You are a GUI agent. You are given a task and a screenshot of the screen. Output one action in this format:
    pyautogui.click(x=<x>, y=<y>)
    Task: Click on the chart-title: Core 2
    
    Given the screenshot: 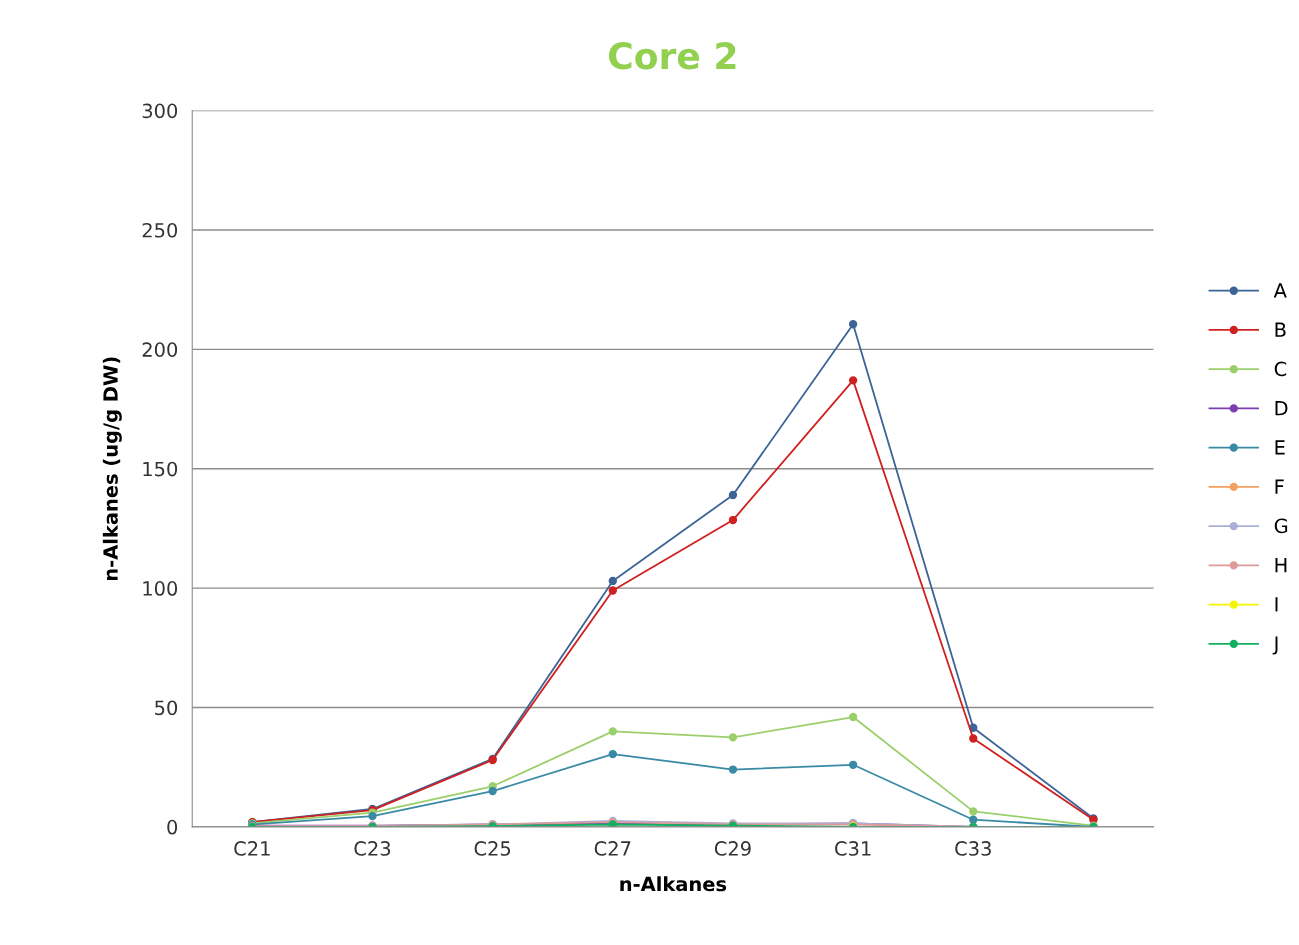 What is the action you would take?
    pyautogui.click(x=672, y=56)
    